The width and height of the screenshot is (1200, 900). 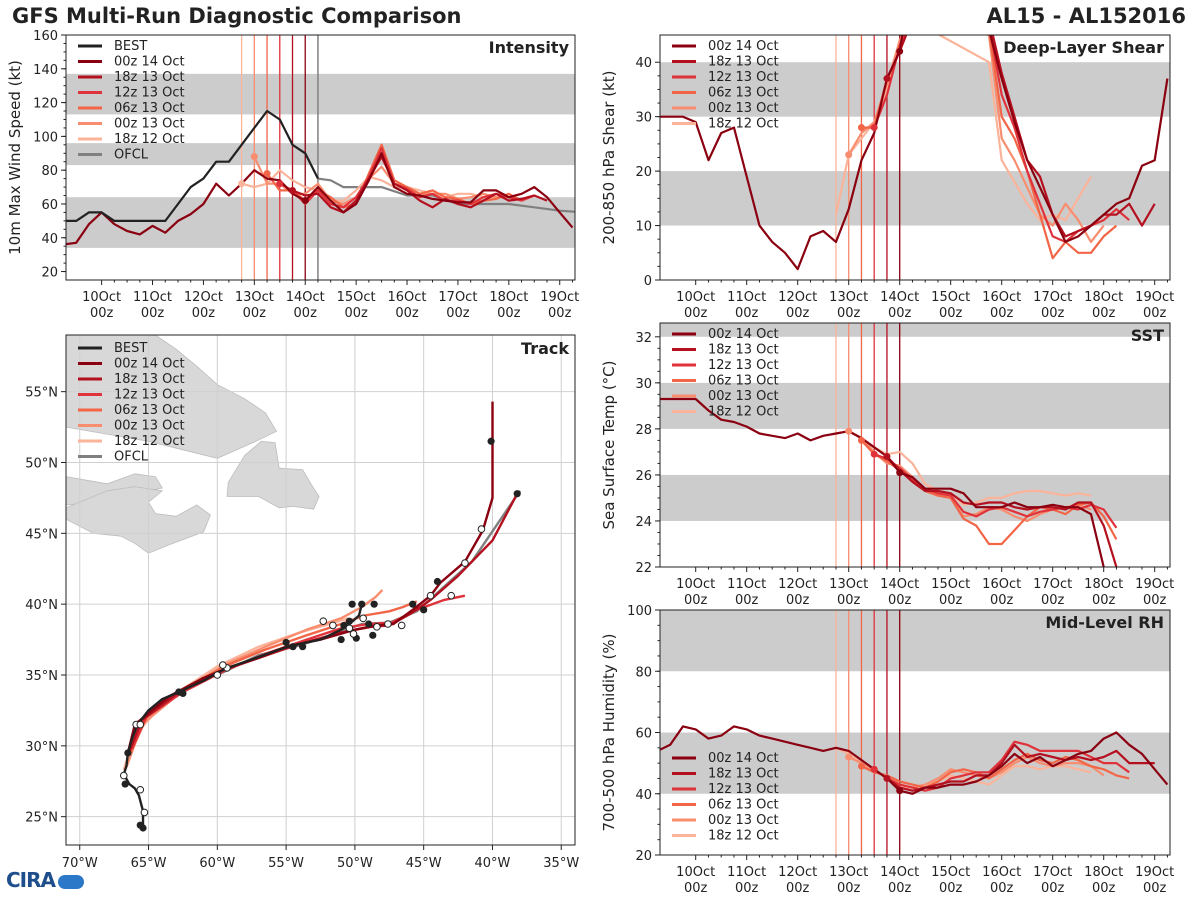 What do you see at coordinates (963, 128) in the screenshot?
I see `series-line-18z-12-oct` at bounding box center [963, 128].